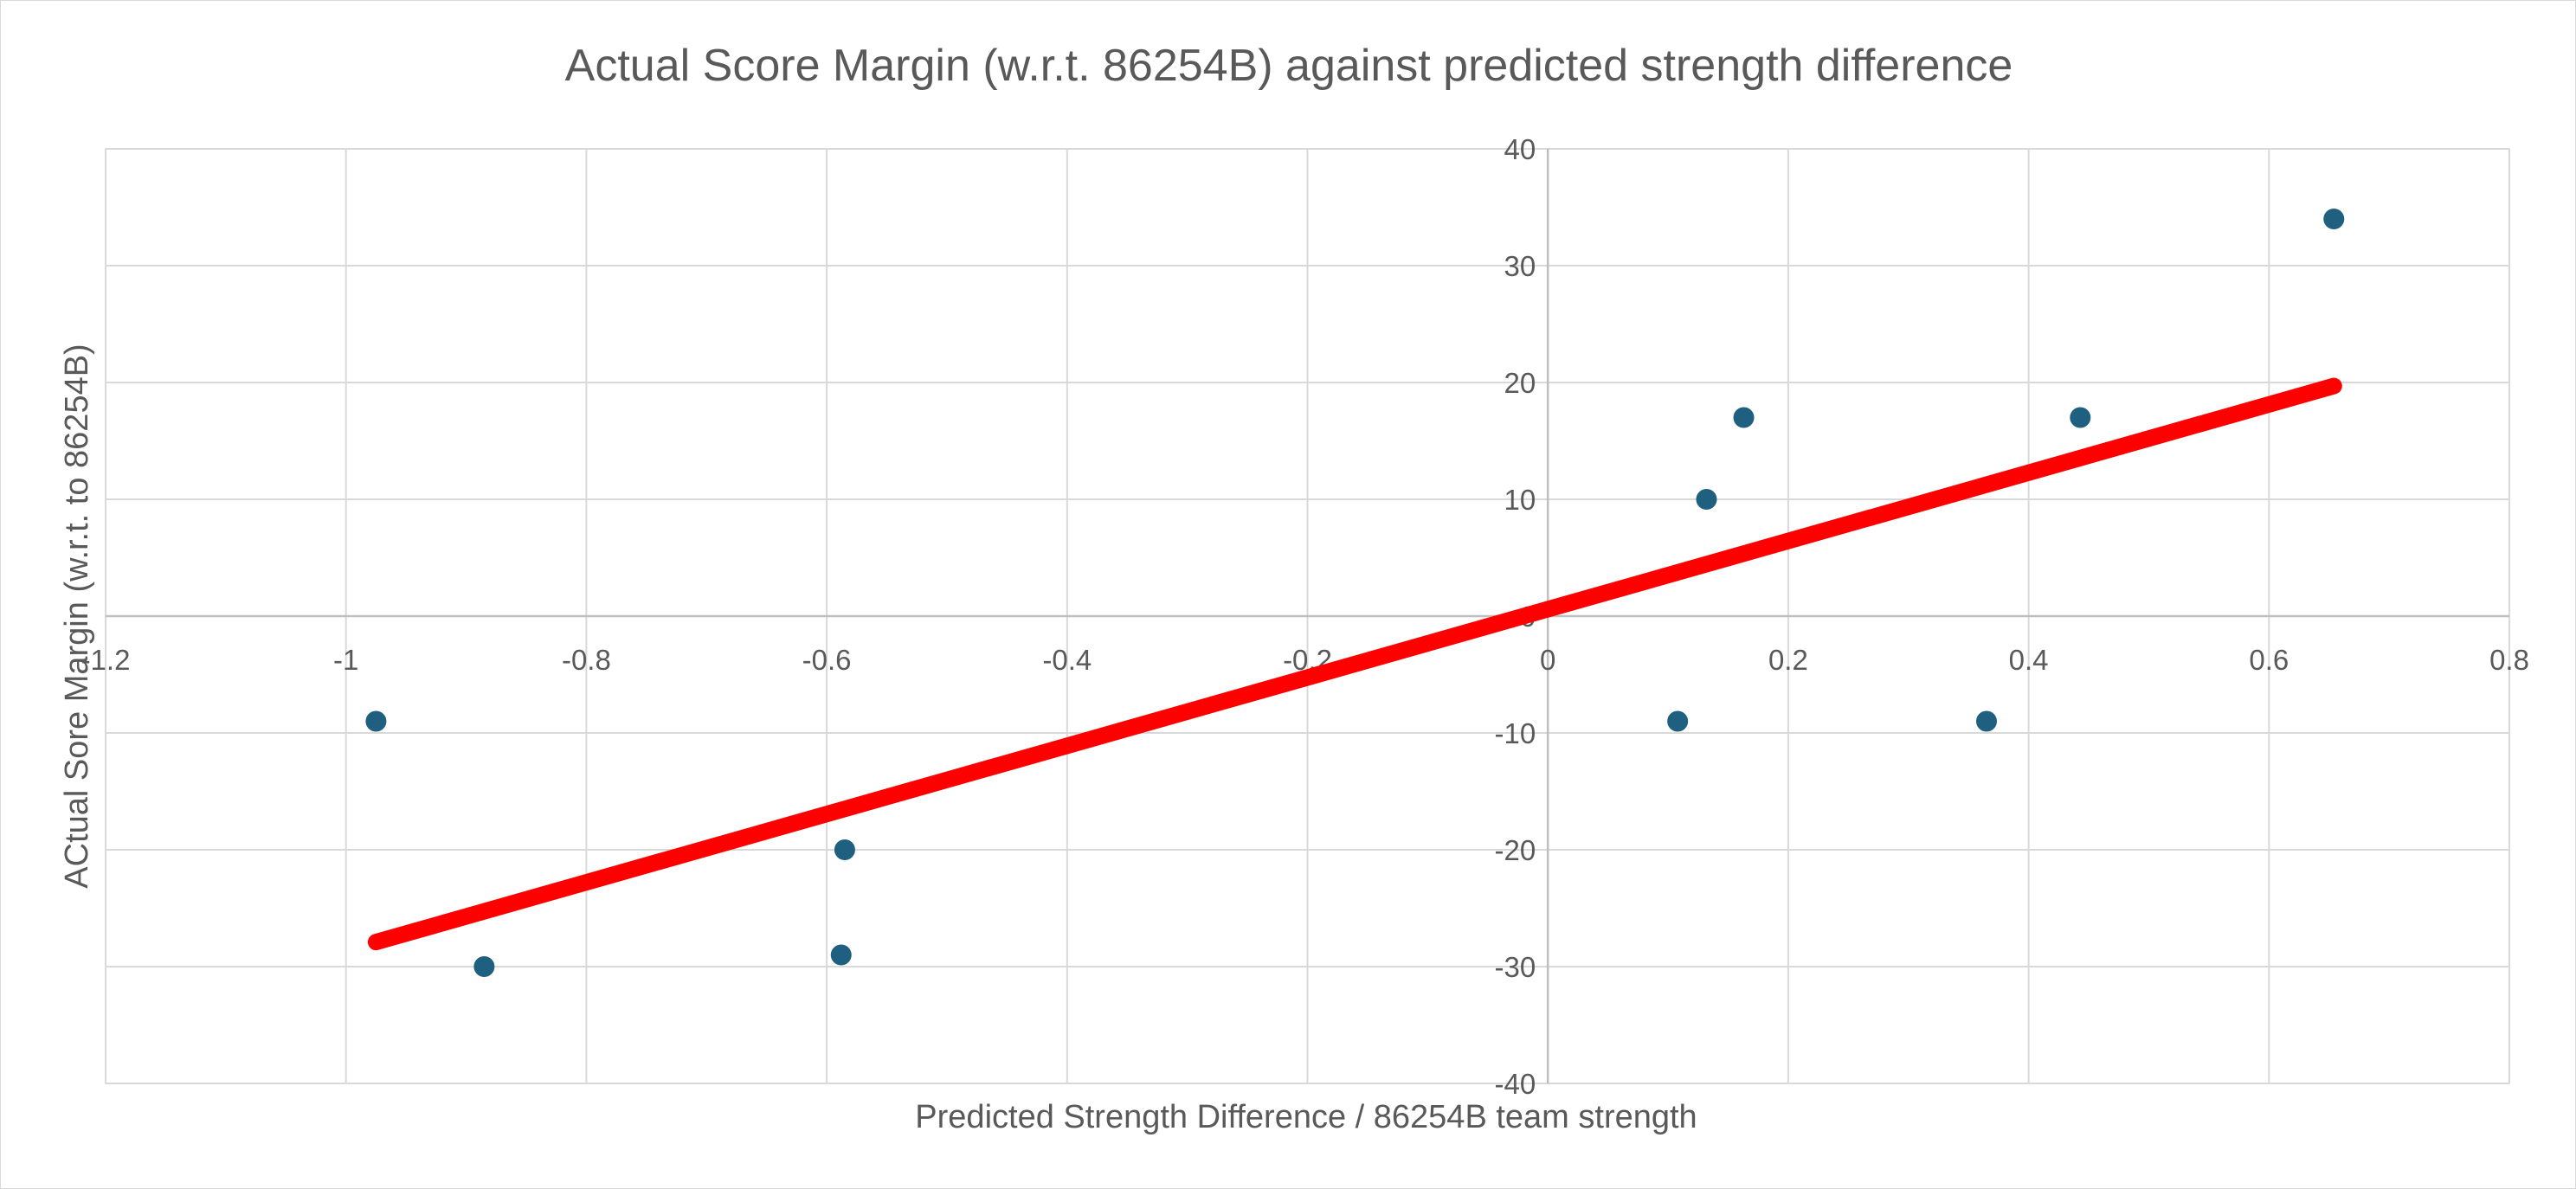 Image resolution: width=2576 pixels, height=1189 pixels. What do you see at coordinates (1520, 266) in the screenshot?
I see `y-tick-label: 30` at bounding box center [1520, 266].